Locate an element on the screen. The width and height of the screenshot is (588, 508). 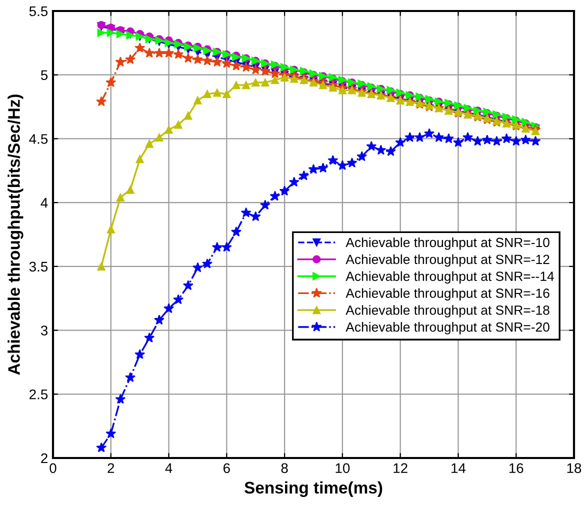
x-tick-label: 0 is located at coordinates (53, 468).